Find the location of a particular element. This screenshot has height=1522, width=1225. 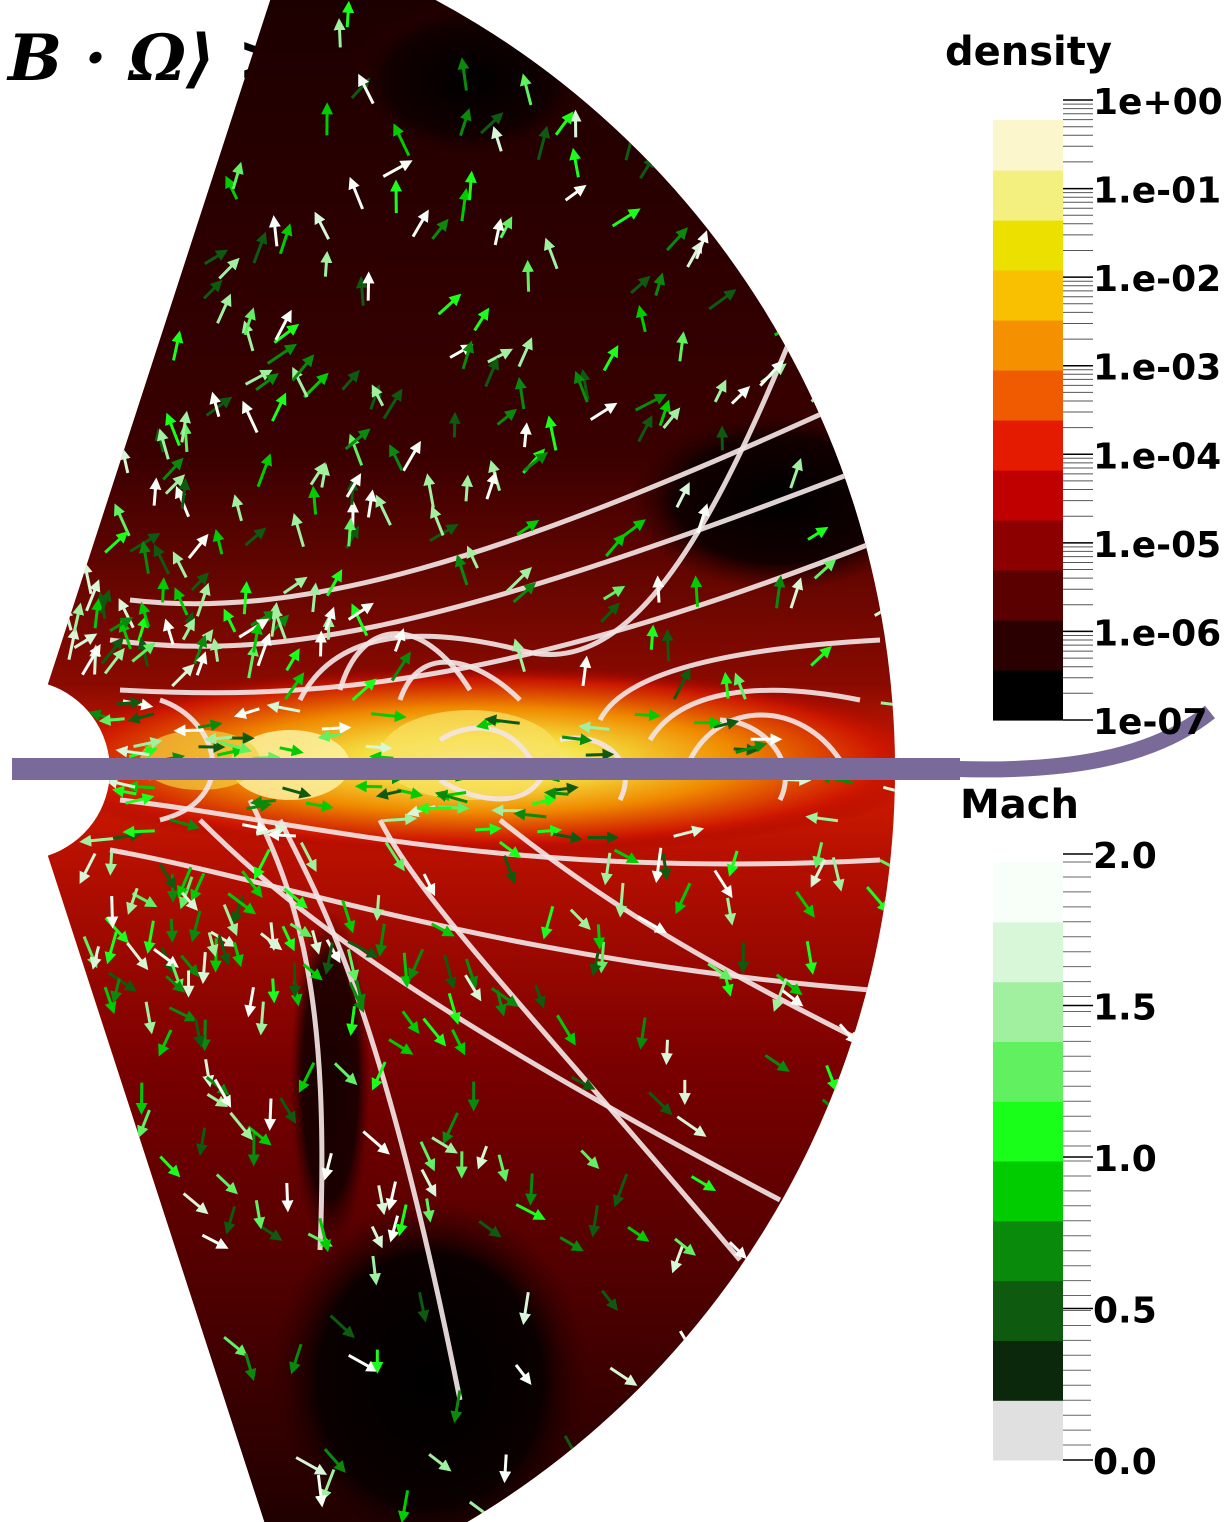

separator-curve is located at coordinates (1086, 741).